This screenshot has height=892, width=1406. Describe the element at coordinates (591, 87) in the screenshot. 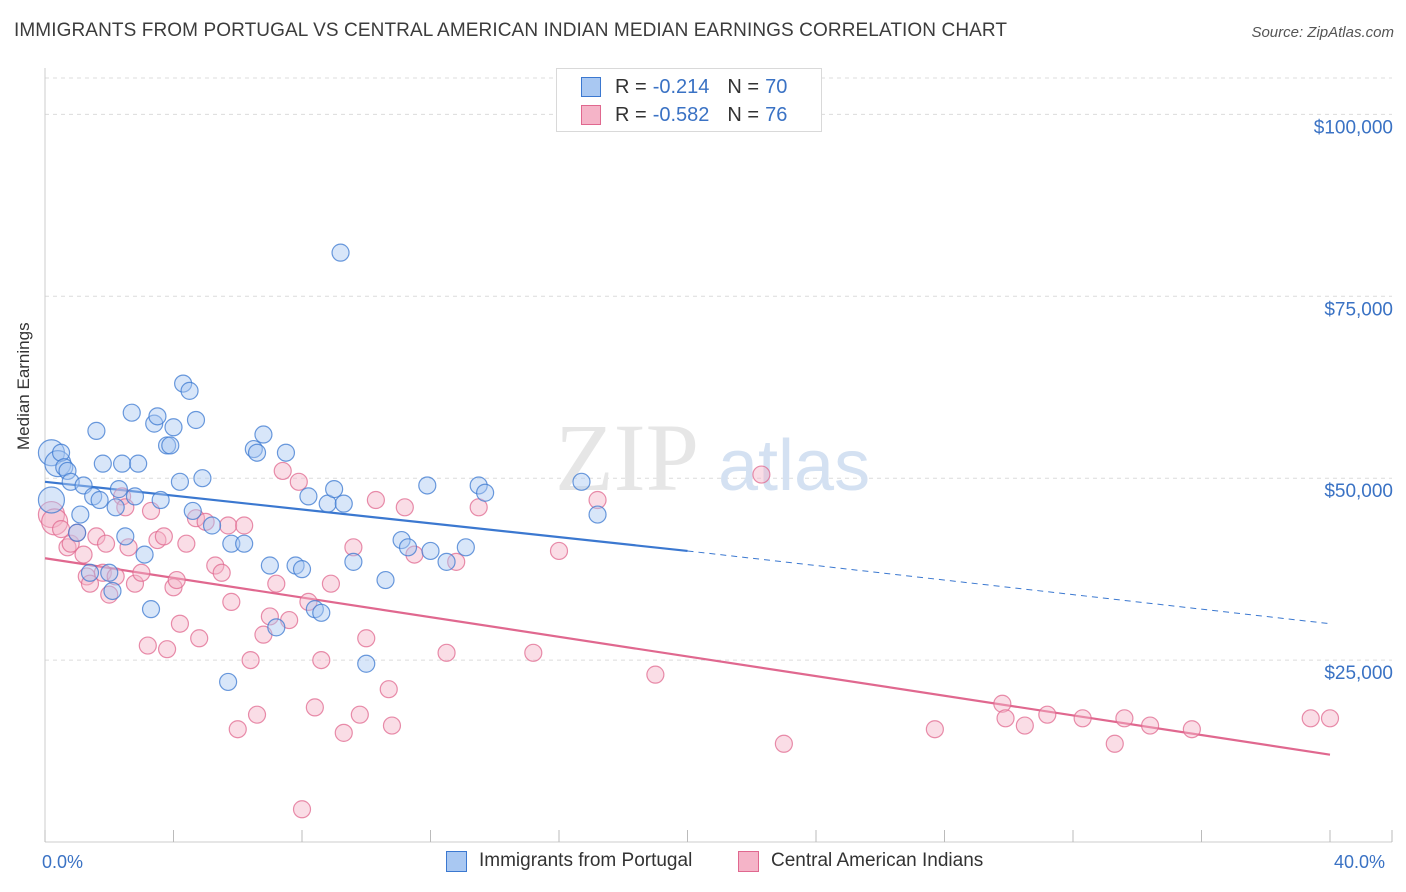

I see `legend-swatch-blue` at that location.